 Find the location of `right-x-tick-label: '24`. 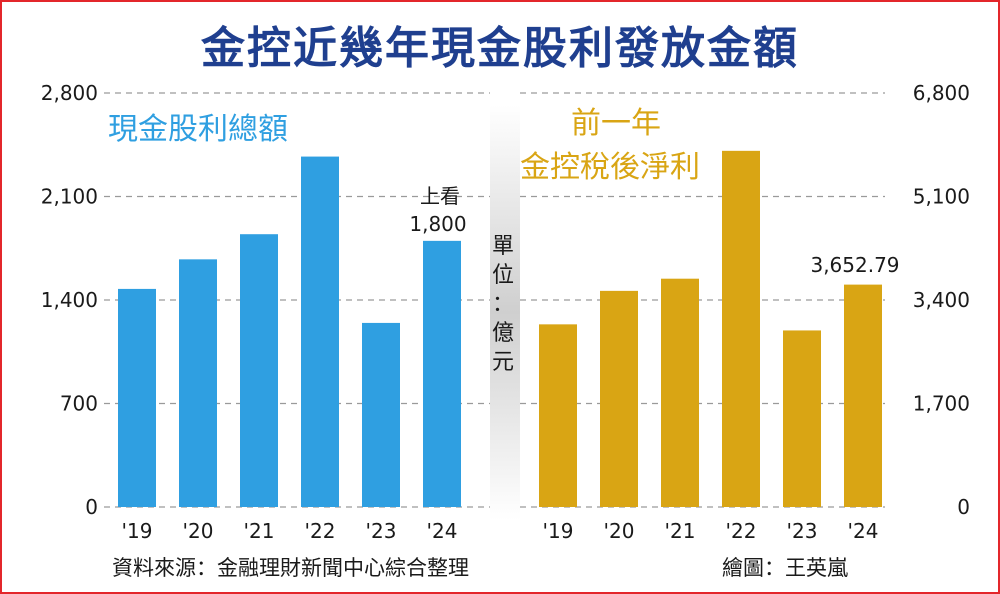

right-x-tick-label: '24 is located at coordinates (863, 531).